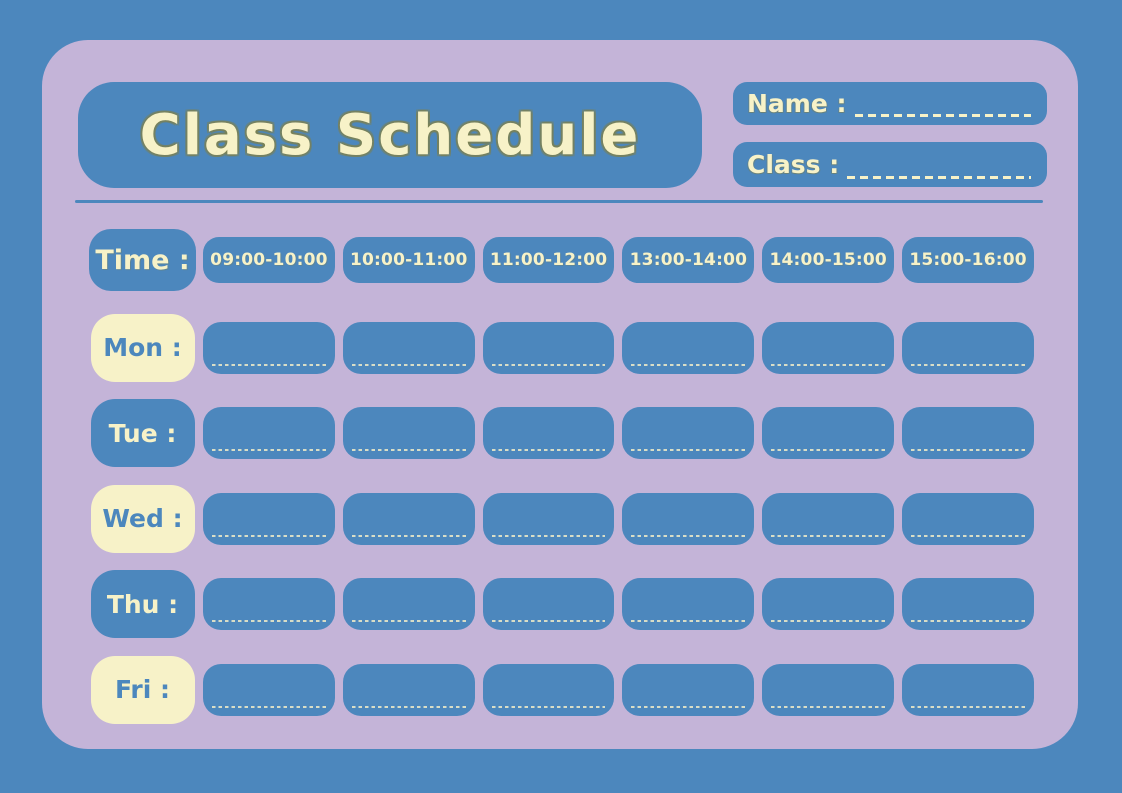  I want to click on name-field: Name :, so click(890, 103).